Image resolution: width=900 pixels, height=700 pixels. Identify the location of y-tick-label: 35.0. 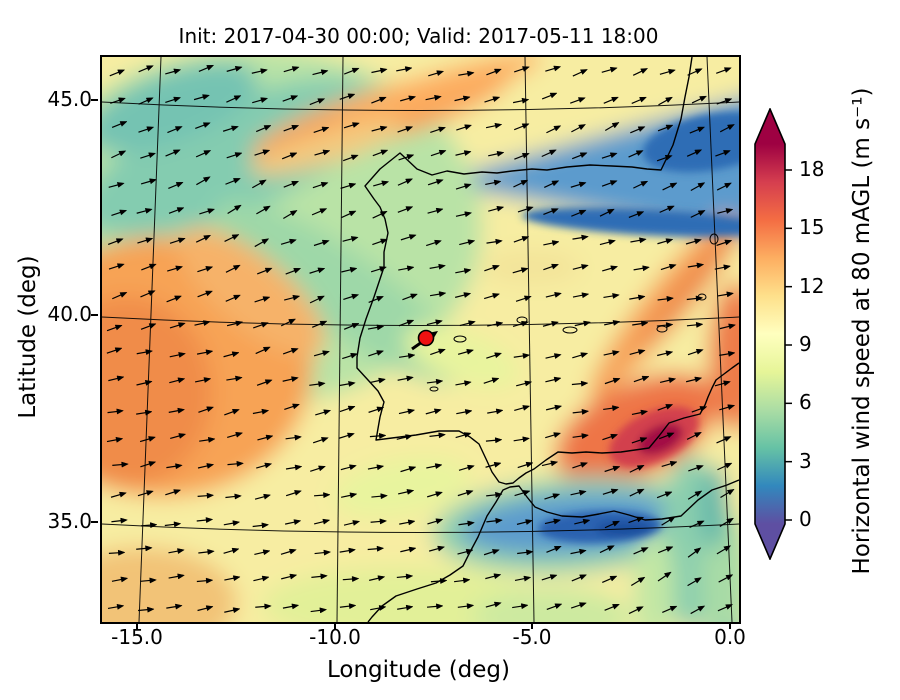
(69, 521).